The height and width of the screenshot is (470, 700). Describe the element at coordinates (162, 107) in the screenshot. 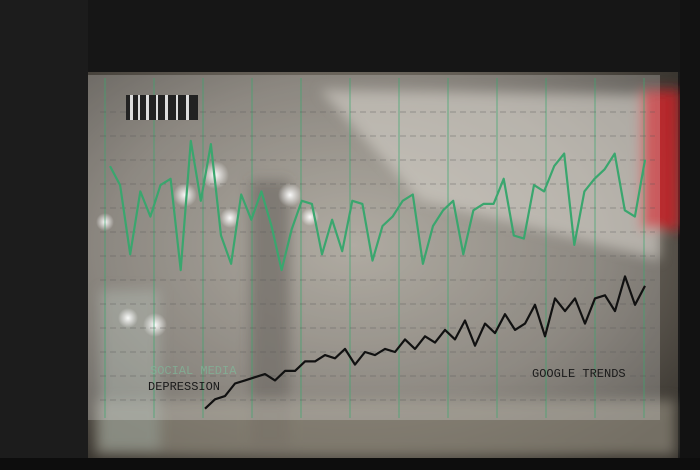

I see `barcode` at that location.